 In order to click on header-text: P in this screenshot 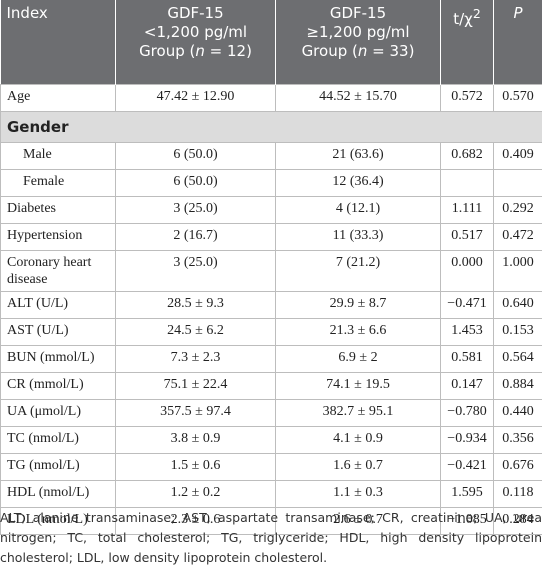, I will do `click(518, 13)`.